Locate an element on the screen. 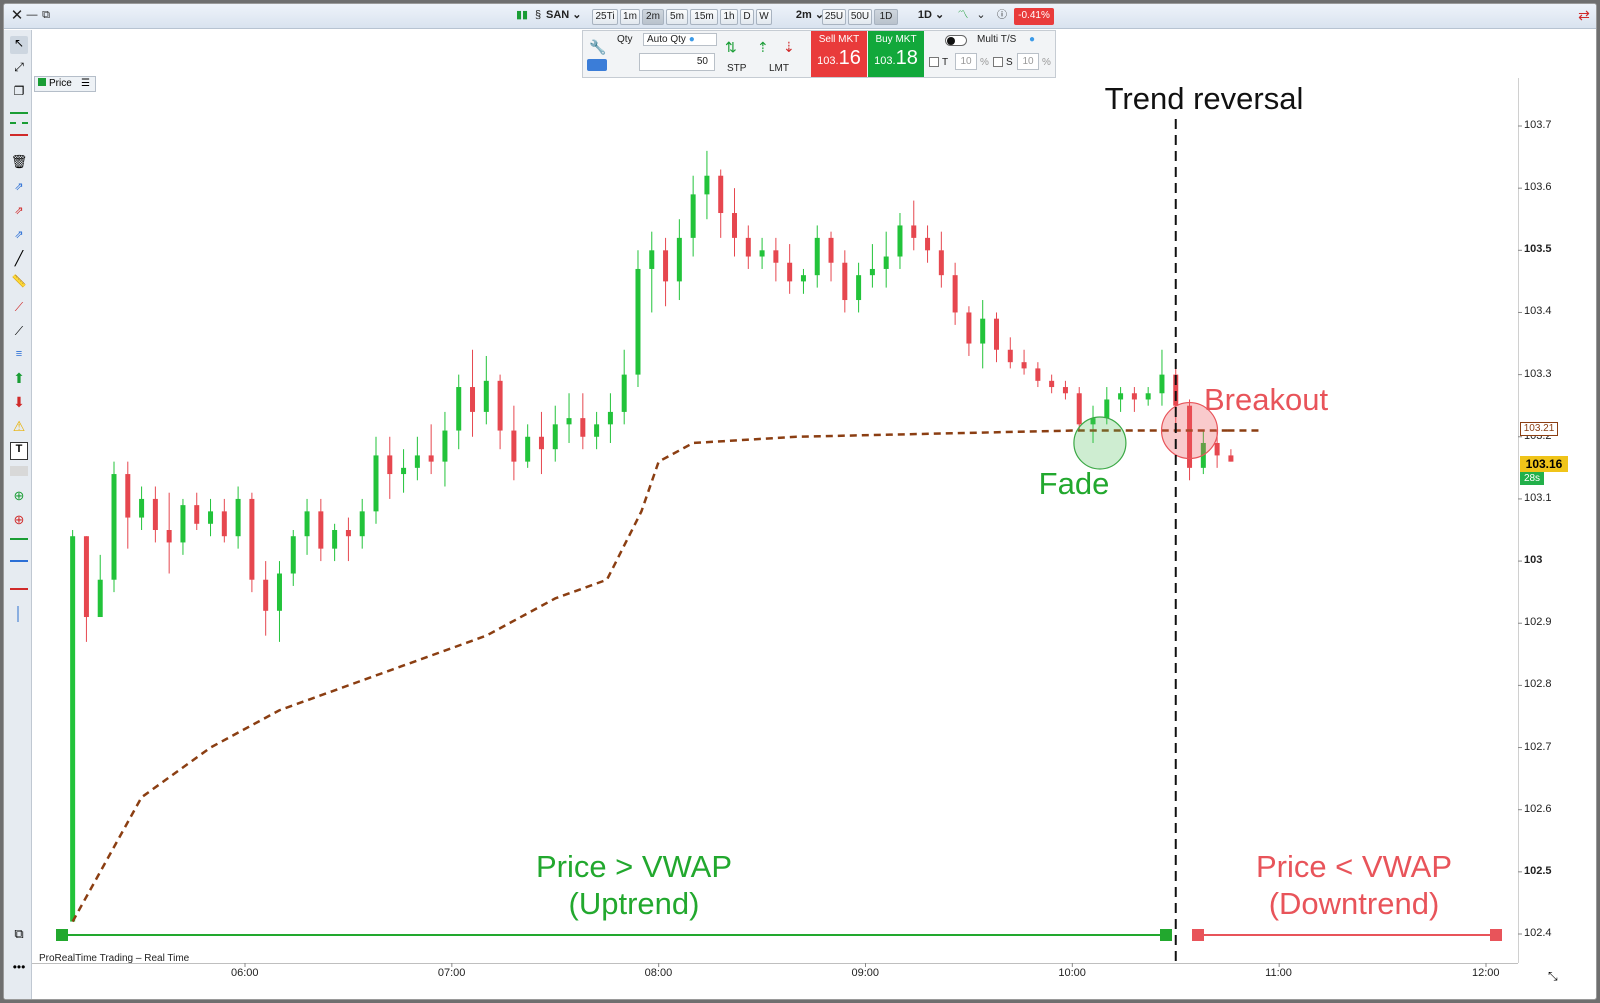 Image resolution: width=1600 pixels, height=1003 pixels. downtrend-line2: (Downtrend) is located at coordinates (1354, 903).